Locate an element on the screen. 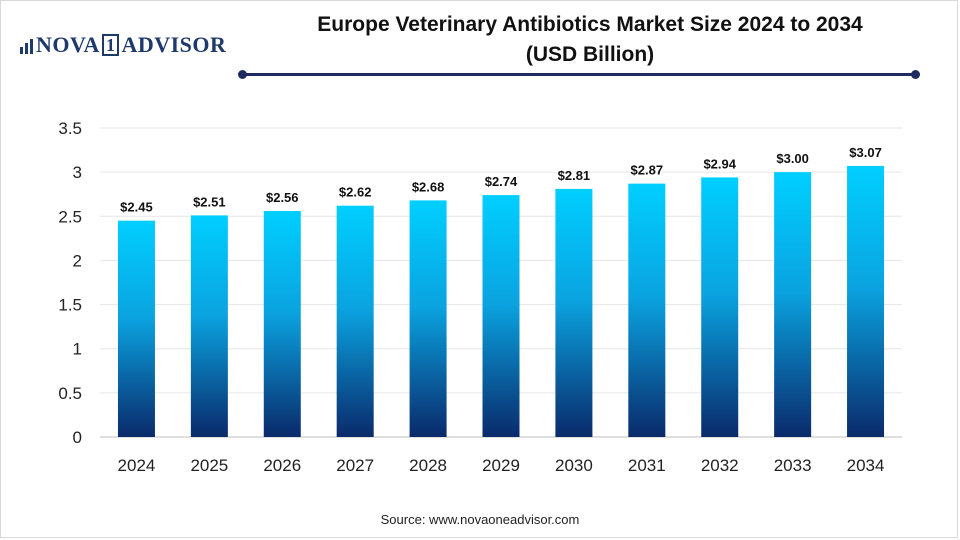 This screenshot has height=540, width=960. y-tick-label: 3.5 is located at coordinates (70, 128).